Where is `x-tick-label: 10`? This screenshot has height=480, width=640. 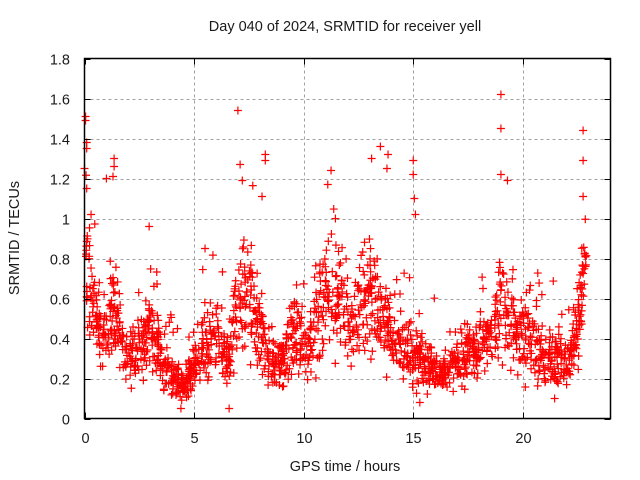
x-tick-label: 10 is located at coordinates (304, 439).